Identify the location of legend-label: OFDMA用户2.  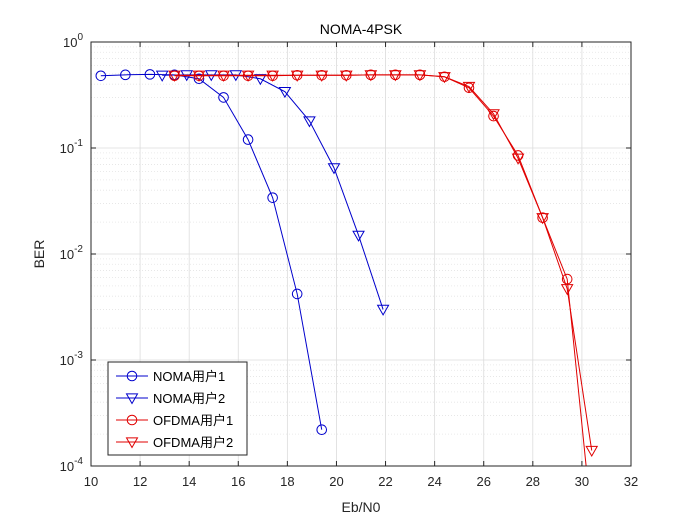
(193, 442).